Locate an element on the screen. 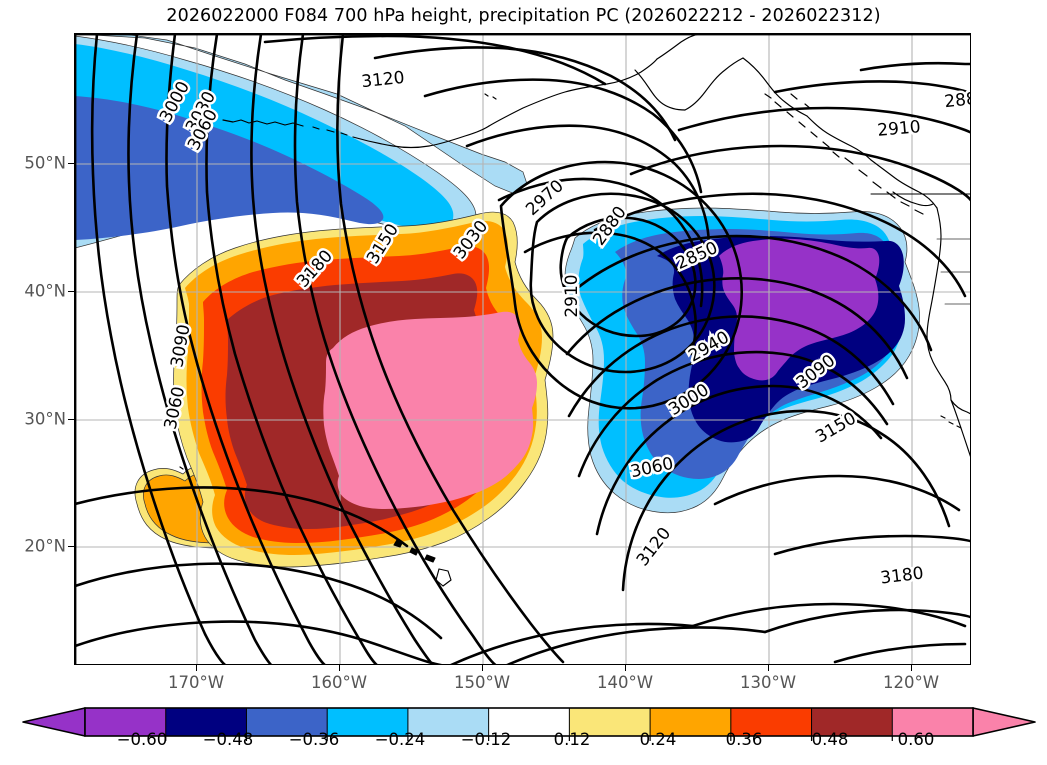  cb-tick-label-2: −0.36 is located at coordinates (314, 739).